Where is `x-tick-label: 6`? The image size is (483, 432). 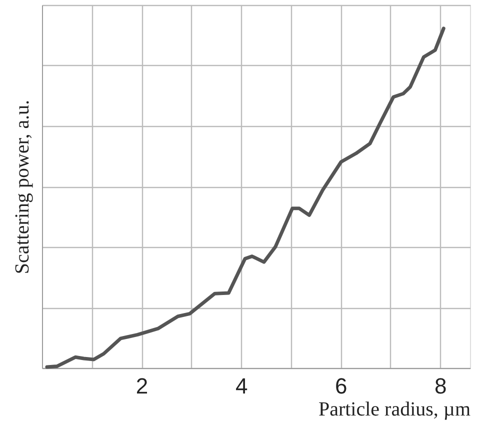
x-tick-label: 6 is located at coordinates (341, 386).